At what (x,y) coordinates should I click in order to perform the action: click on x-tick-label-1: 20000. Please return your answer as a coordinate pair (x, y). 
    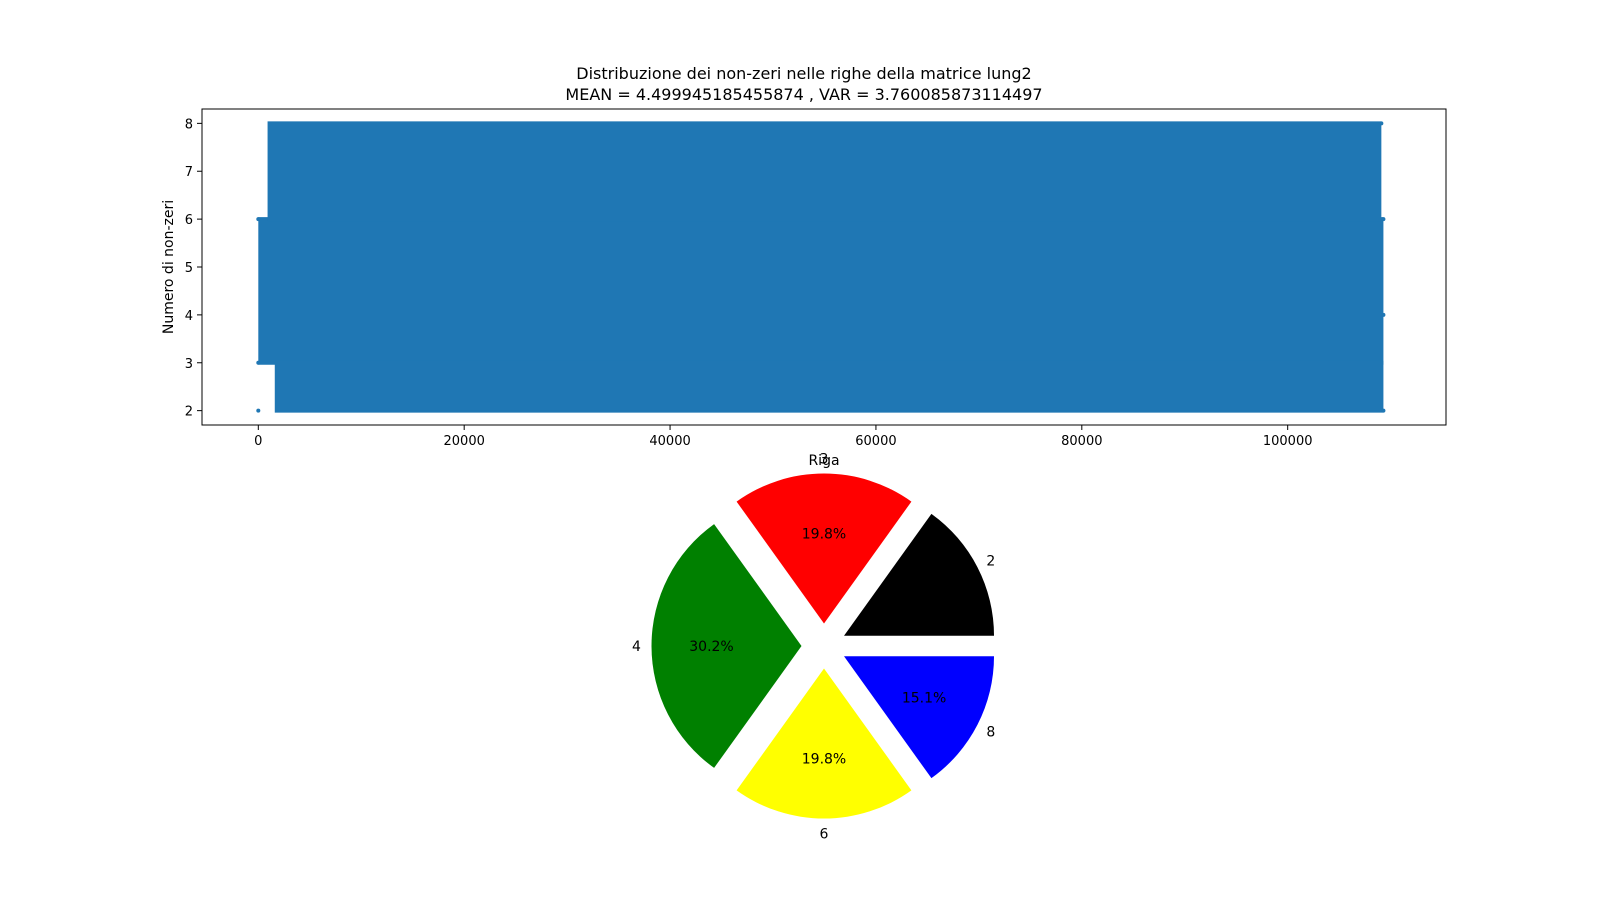
    Looking at the image, I should click on (464, 441).